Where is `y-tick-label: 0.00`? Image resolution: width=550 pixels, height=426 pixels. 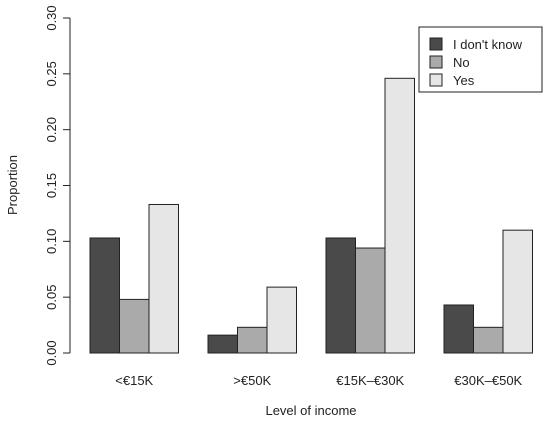
y-tick-label: 0.00 is located at coordinates (51, 352).